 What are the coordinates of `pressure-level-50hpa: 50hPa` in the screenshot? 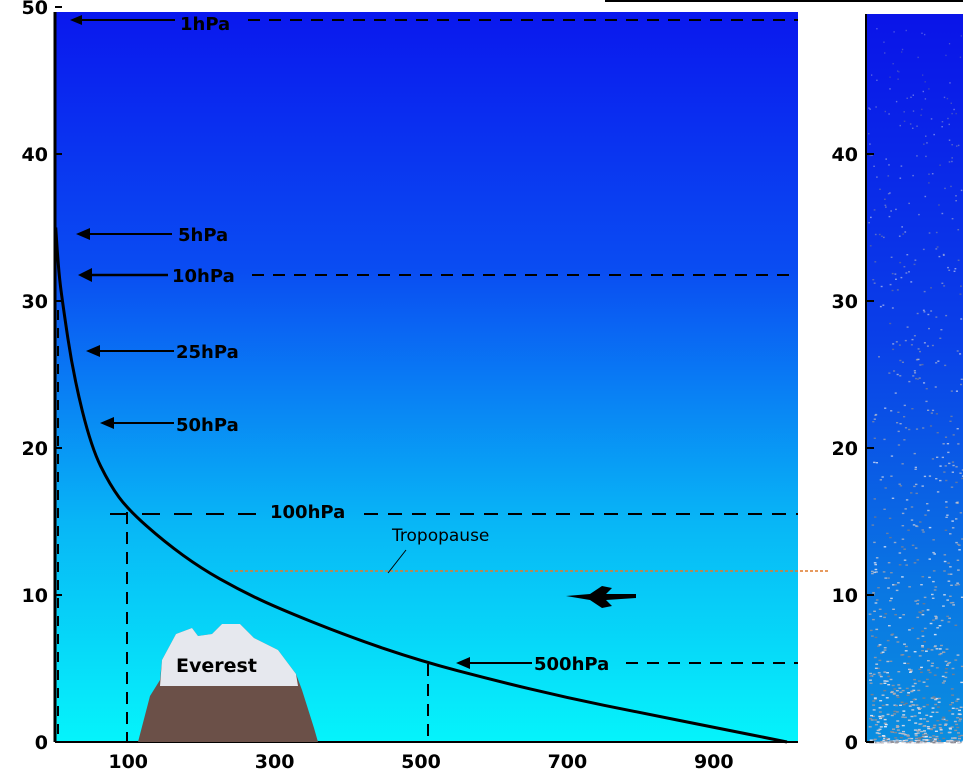 It's located at (169, 425).